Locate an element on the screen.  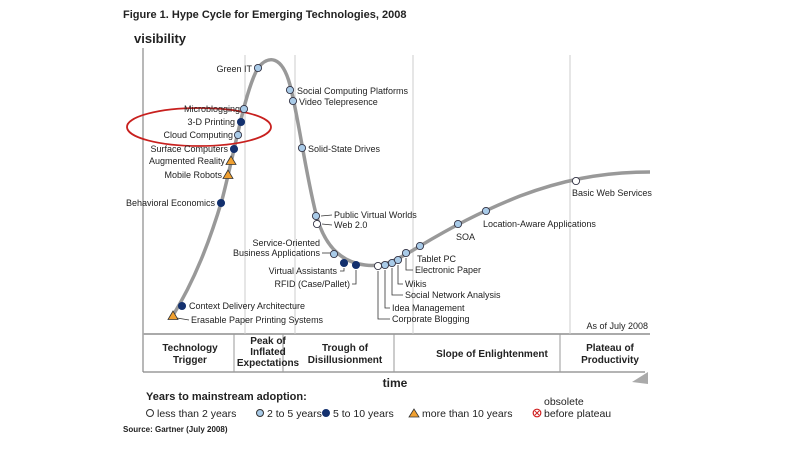
tech-point-soa: SOA is located at coordinates (464, 230).